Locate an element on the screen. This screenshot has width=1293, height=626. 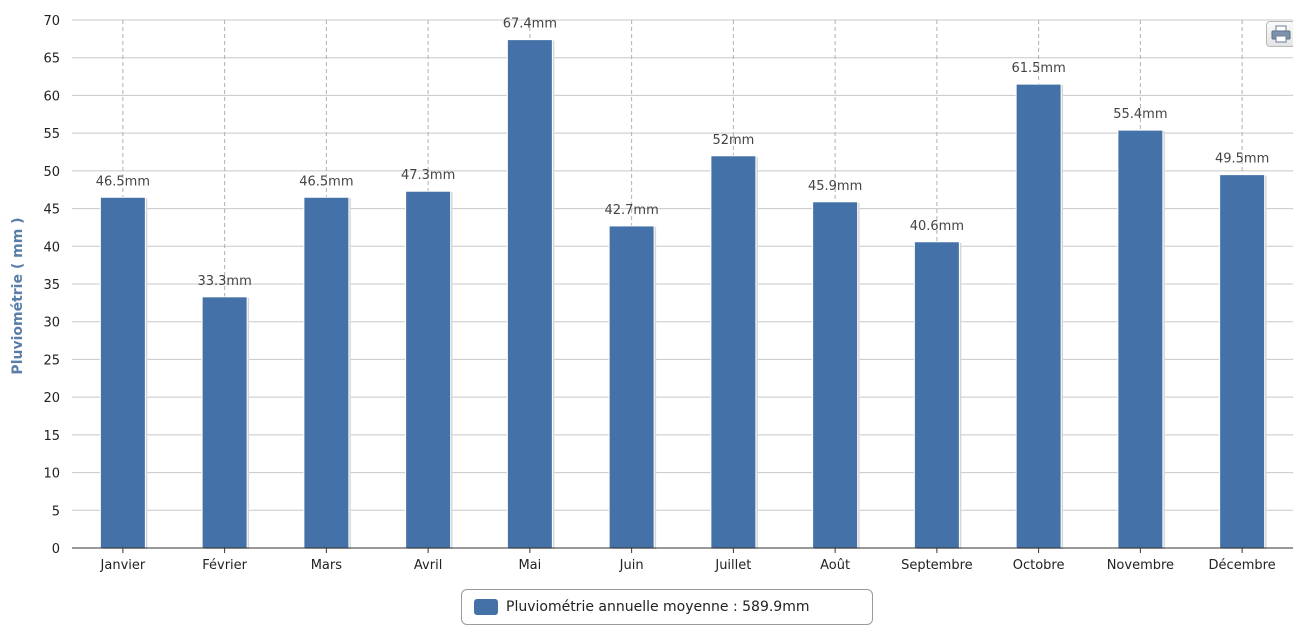
y-tick-label: 30 is located at coordinates (51, 323).